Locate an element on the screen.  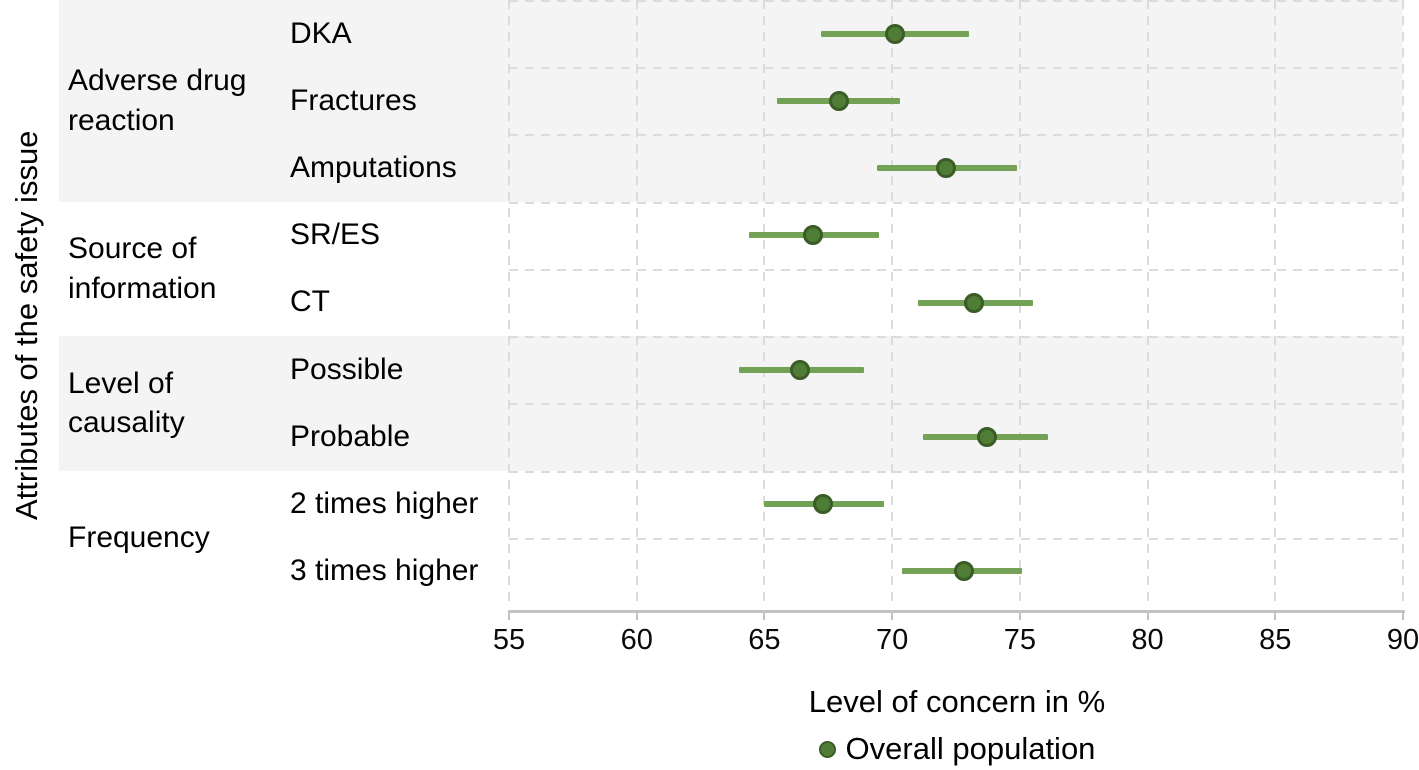
x-tick-label: 85 is located at coordinates (1275, 640).